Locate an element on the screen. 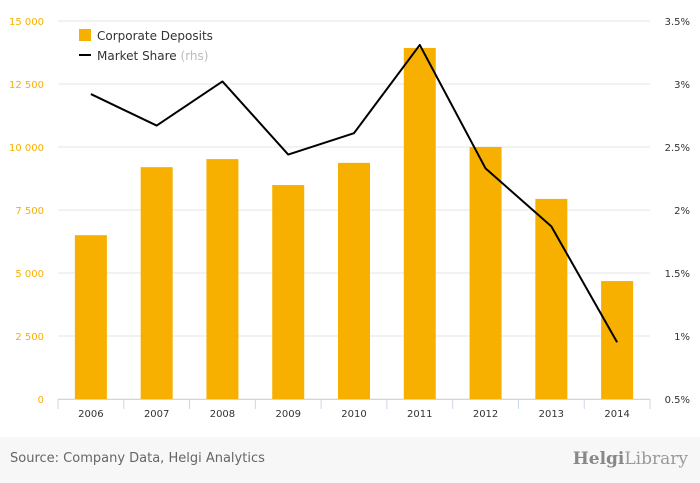 Image resolution: width=700 pixels, height=483 pixels. x-tick-label: 2010 is located at coordinates (353, 414).